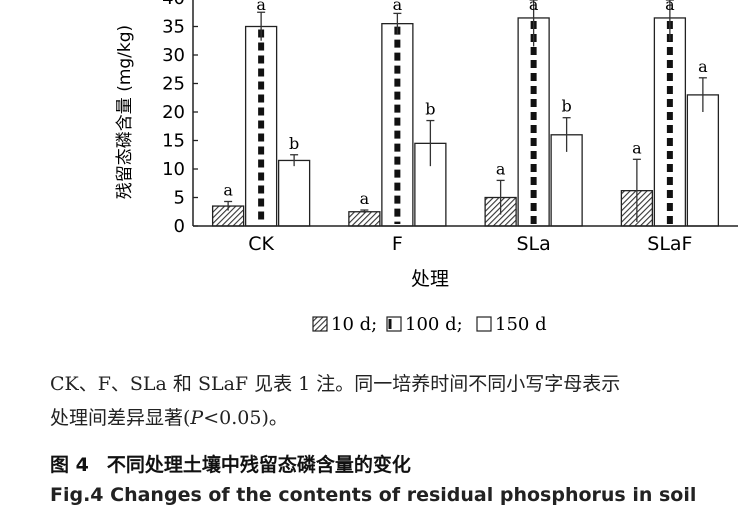 This screenshot has height=506, width=750. I want to click on legend-label: 10 d, so click(351, 324).